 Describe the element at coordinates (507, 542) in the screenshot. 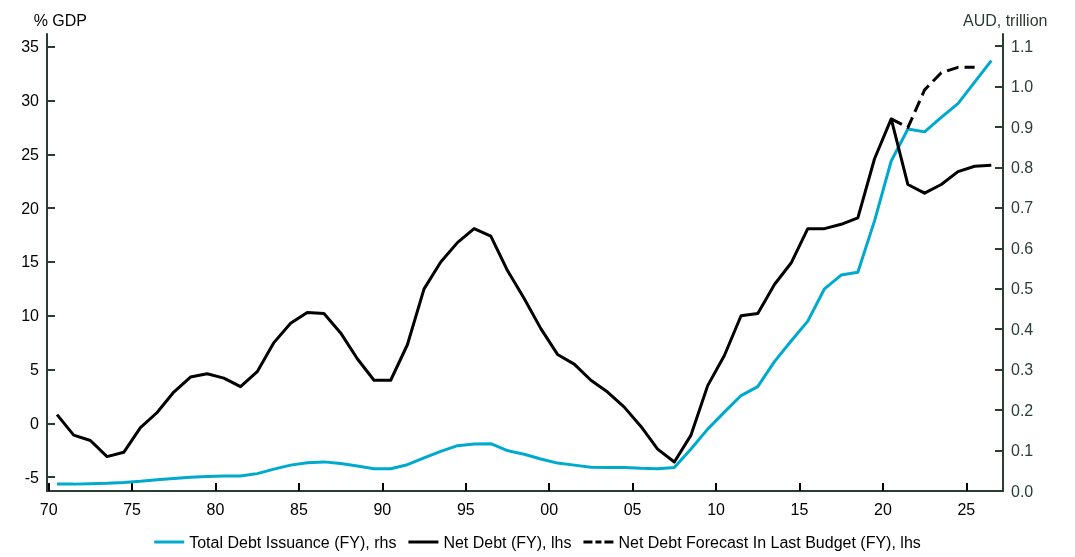

I see `legend-label: Net Debt (FY), lhs` at that location.